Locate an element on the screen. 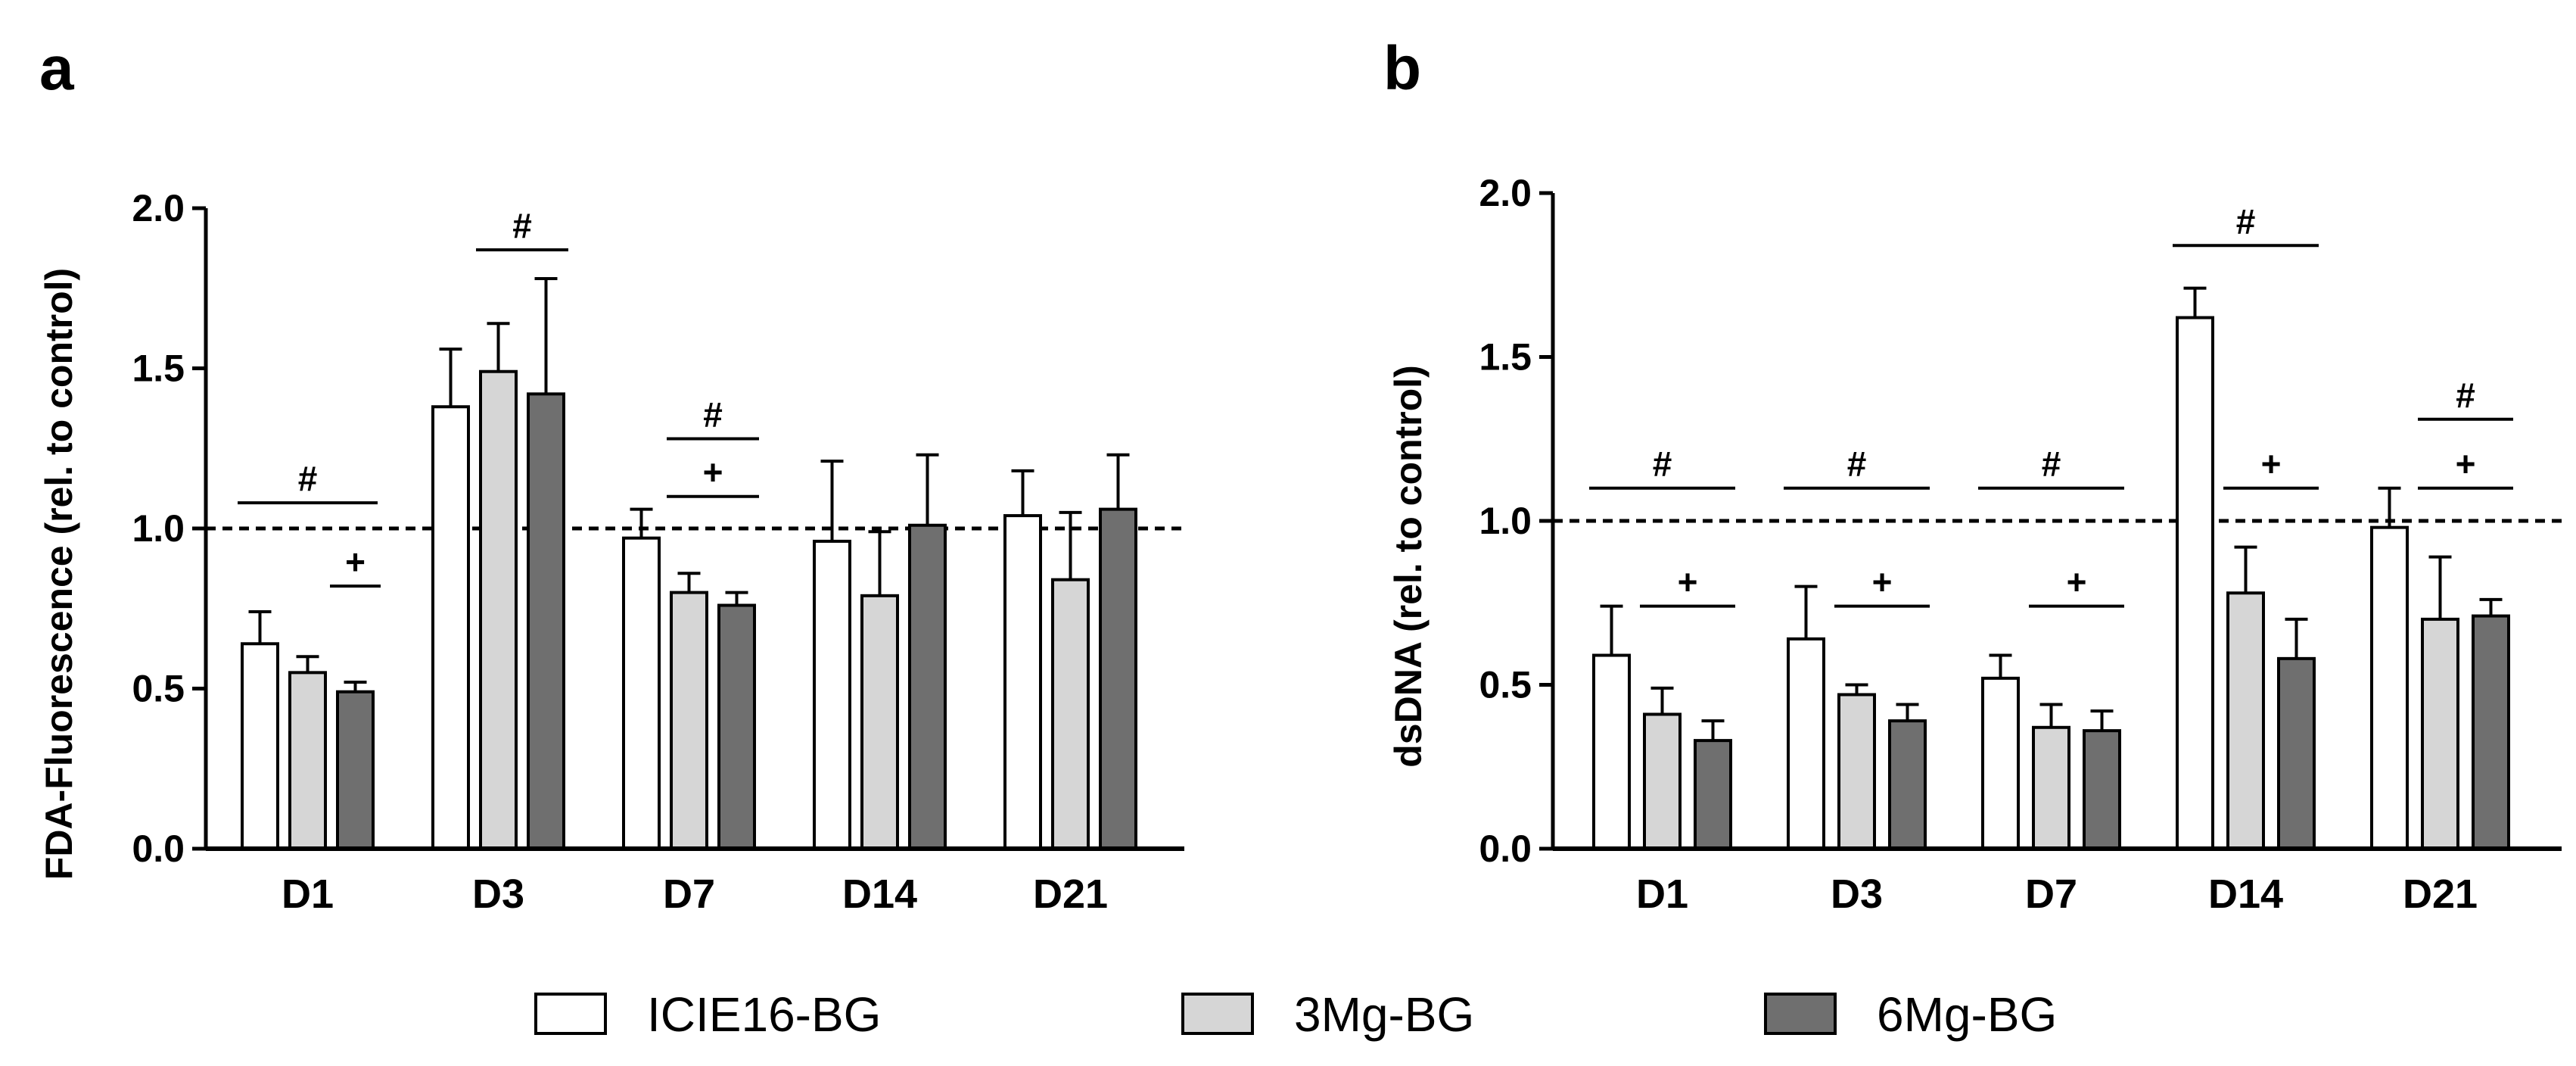 The image size is (2576, 1066). legend-swatch-3mg-bg is located at coordinates (1218, 1014).